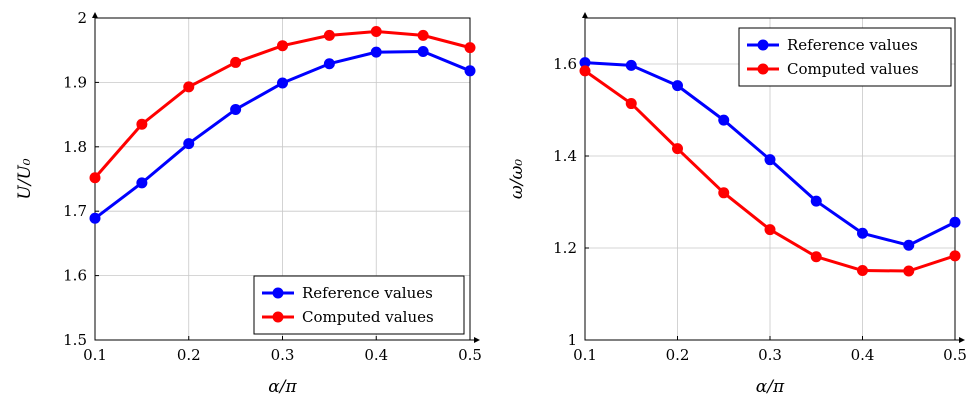  I want to click on y-tick-label: 1.7, so click(75, 211).